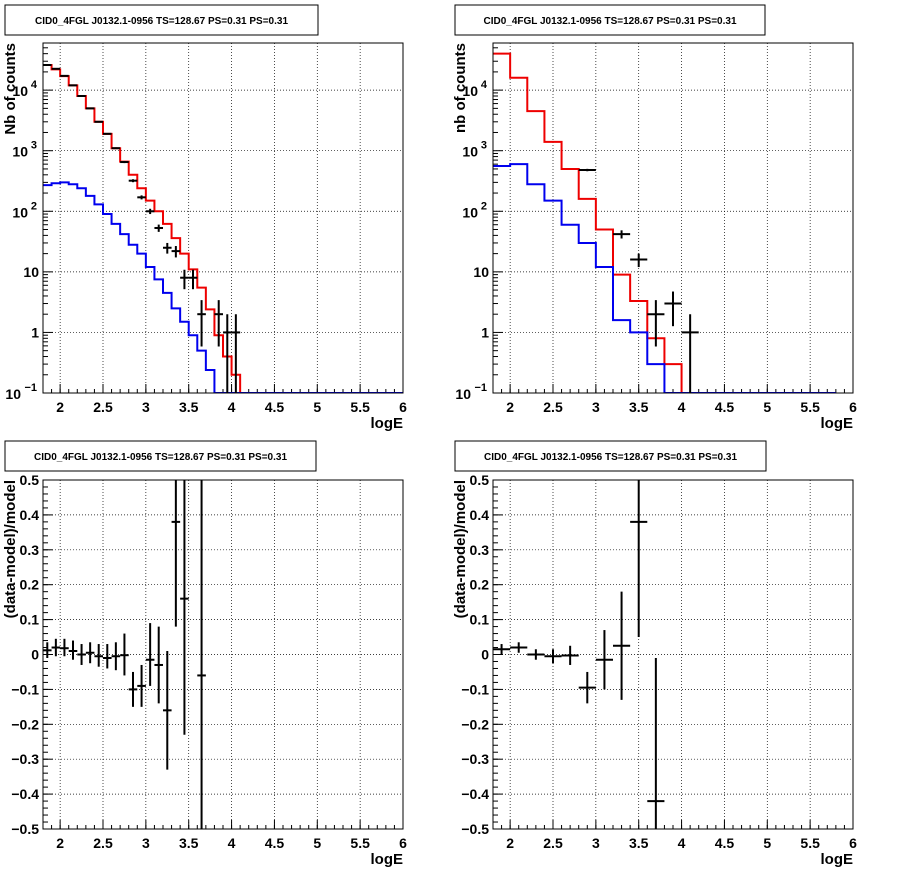 This screenshot has width=898, height=875. I want to click on y-tick-label: −0.2, so click(25, 724).